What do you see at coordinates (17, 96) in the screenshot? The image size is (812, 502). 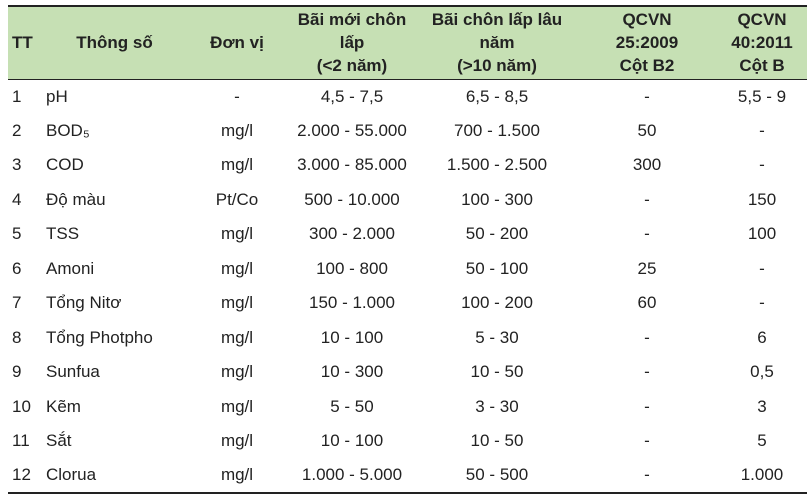 I see `table-cell: 1` at bounding box center [17, 96].